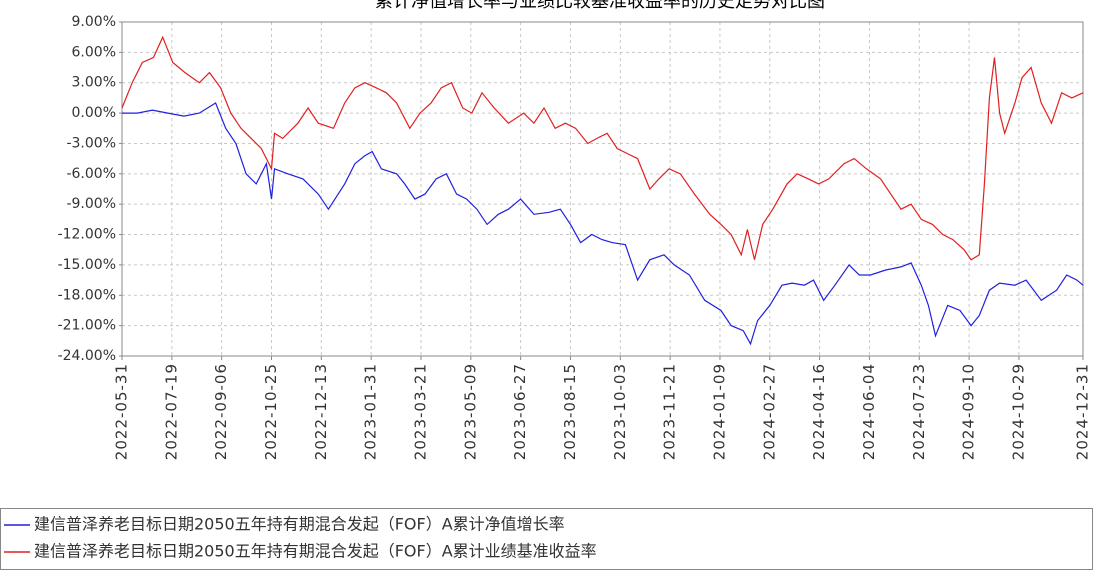  I want to click on y-tick-label: 3.00%, so click(94, 83).